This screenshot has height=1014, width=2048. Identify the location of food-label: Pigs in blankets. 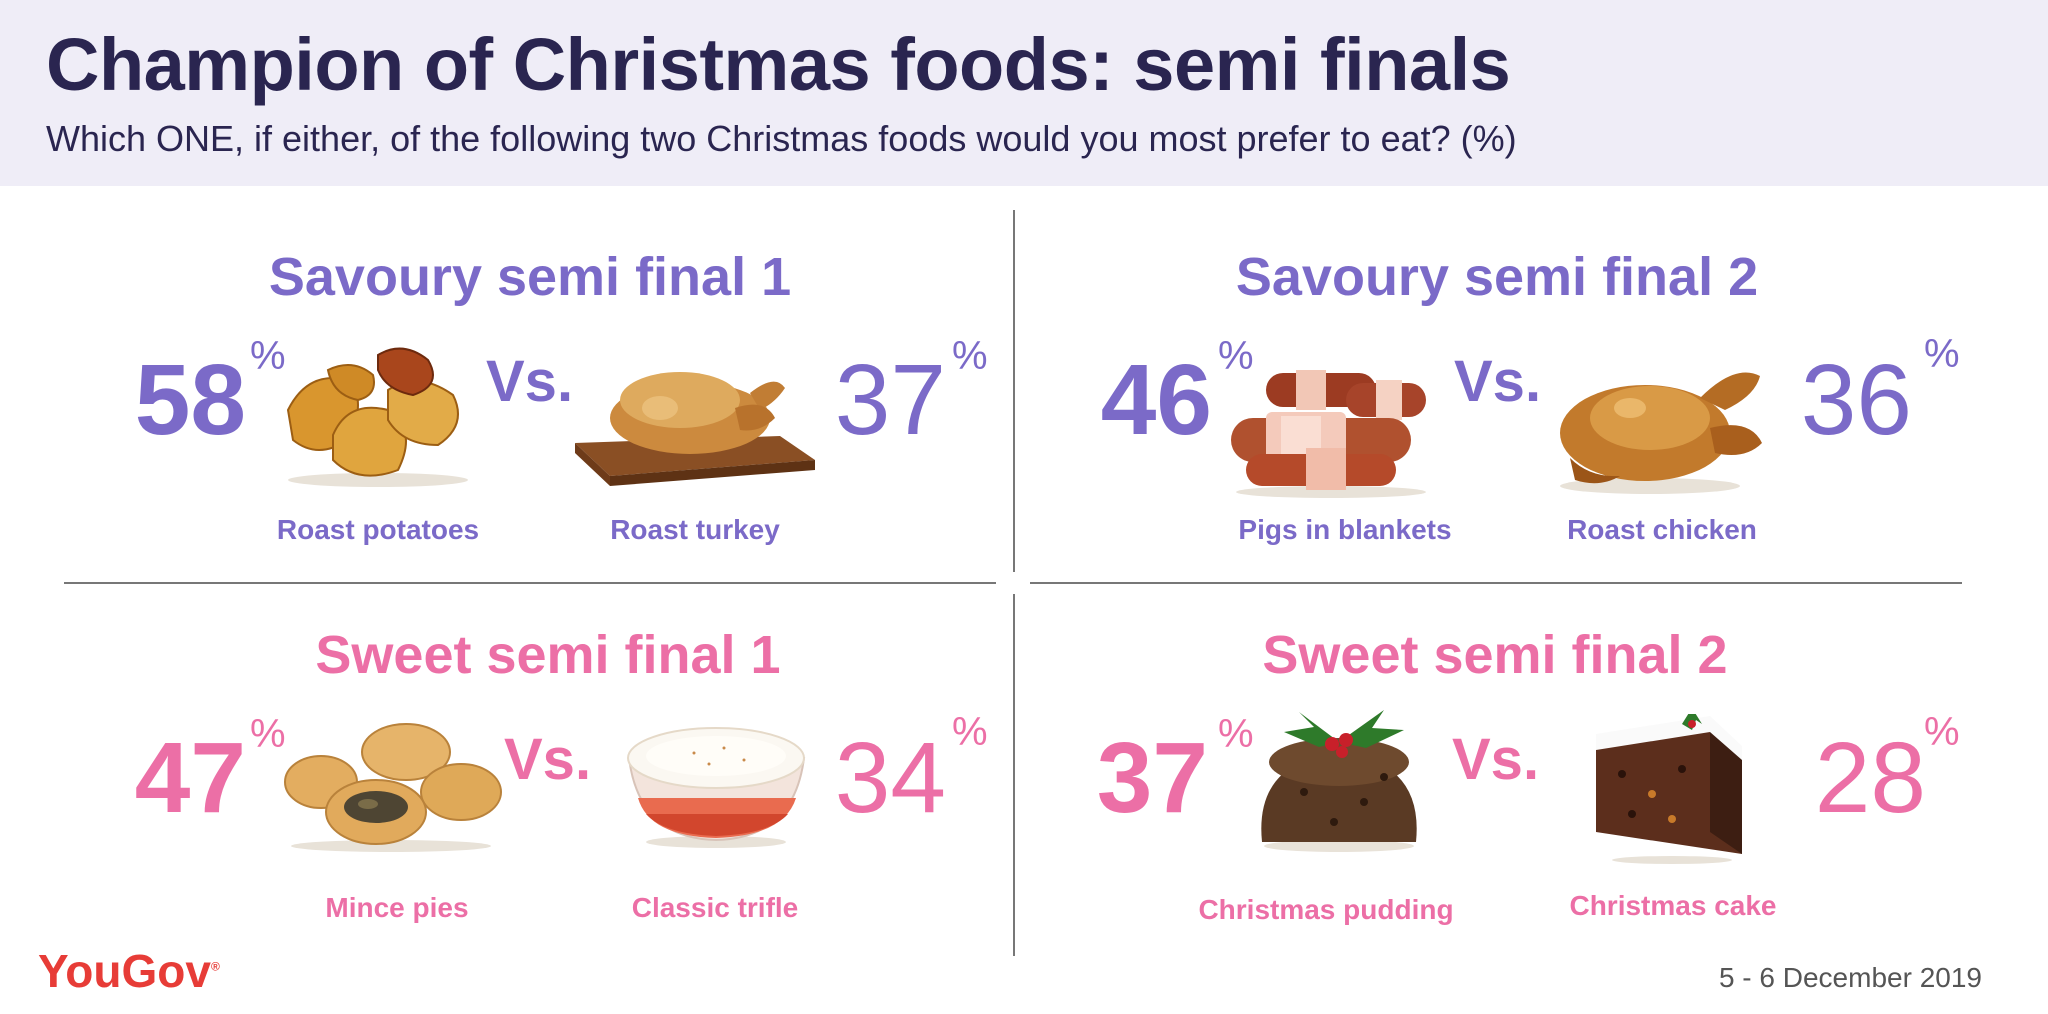
(1345, 529).